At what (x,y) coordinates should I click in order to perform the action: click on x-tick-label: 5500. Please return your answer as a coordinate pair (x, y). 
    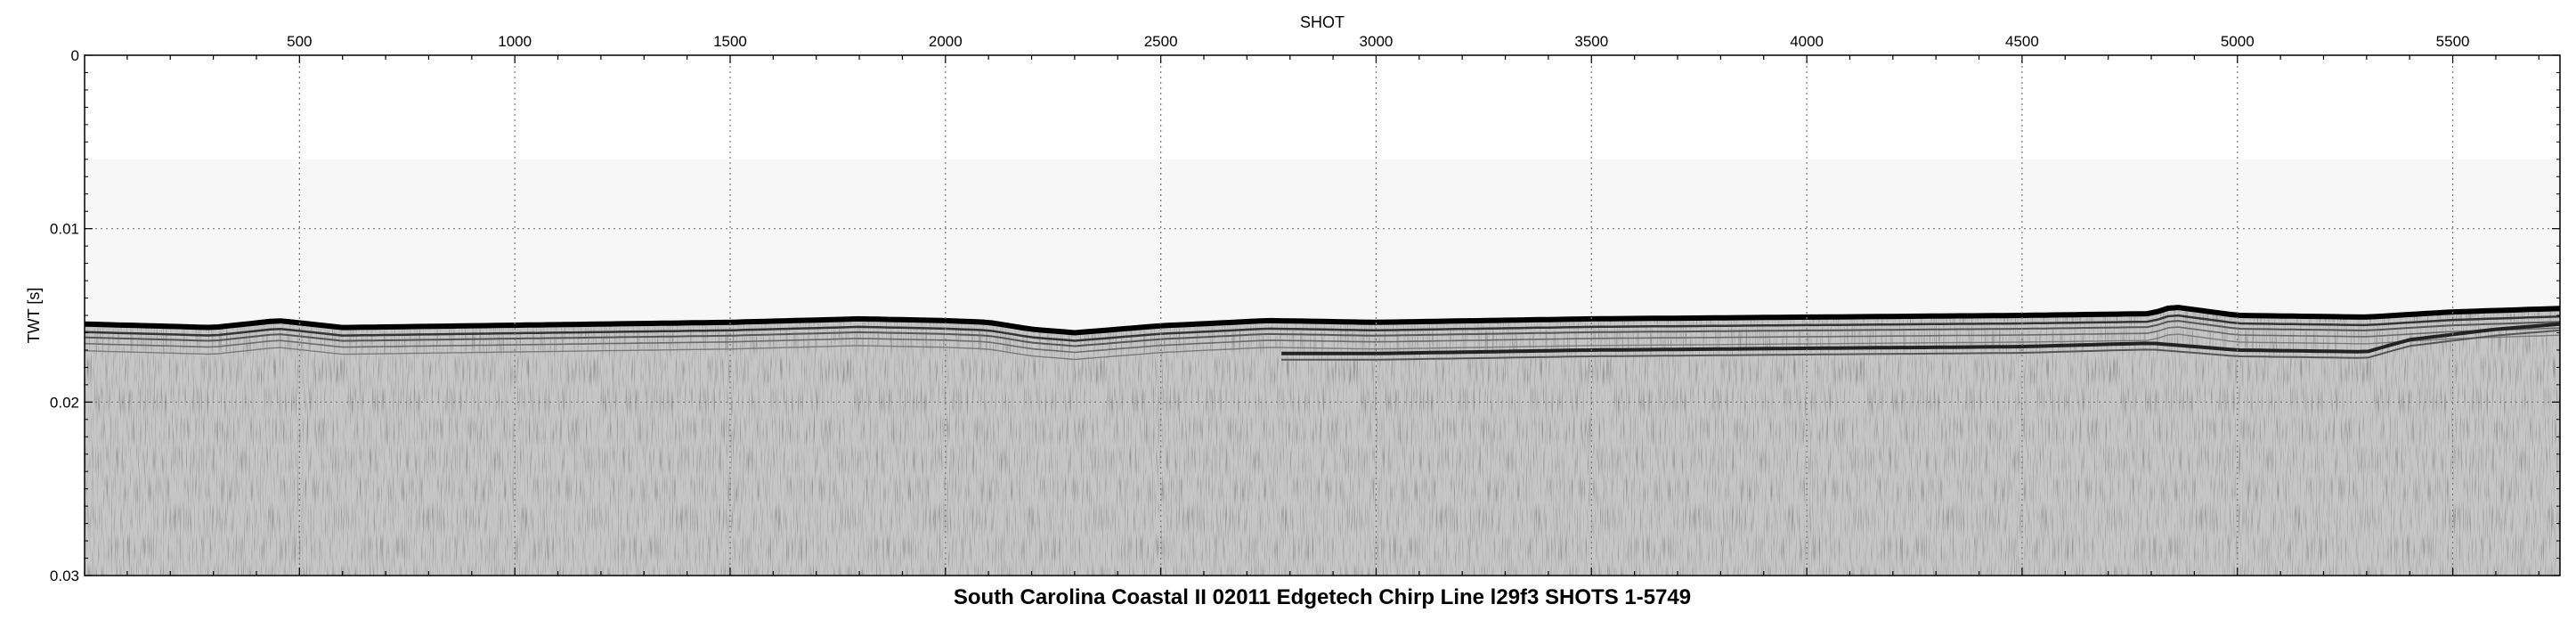
    Looking at the image, I should click on (2453, 41).